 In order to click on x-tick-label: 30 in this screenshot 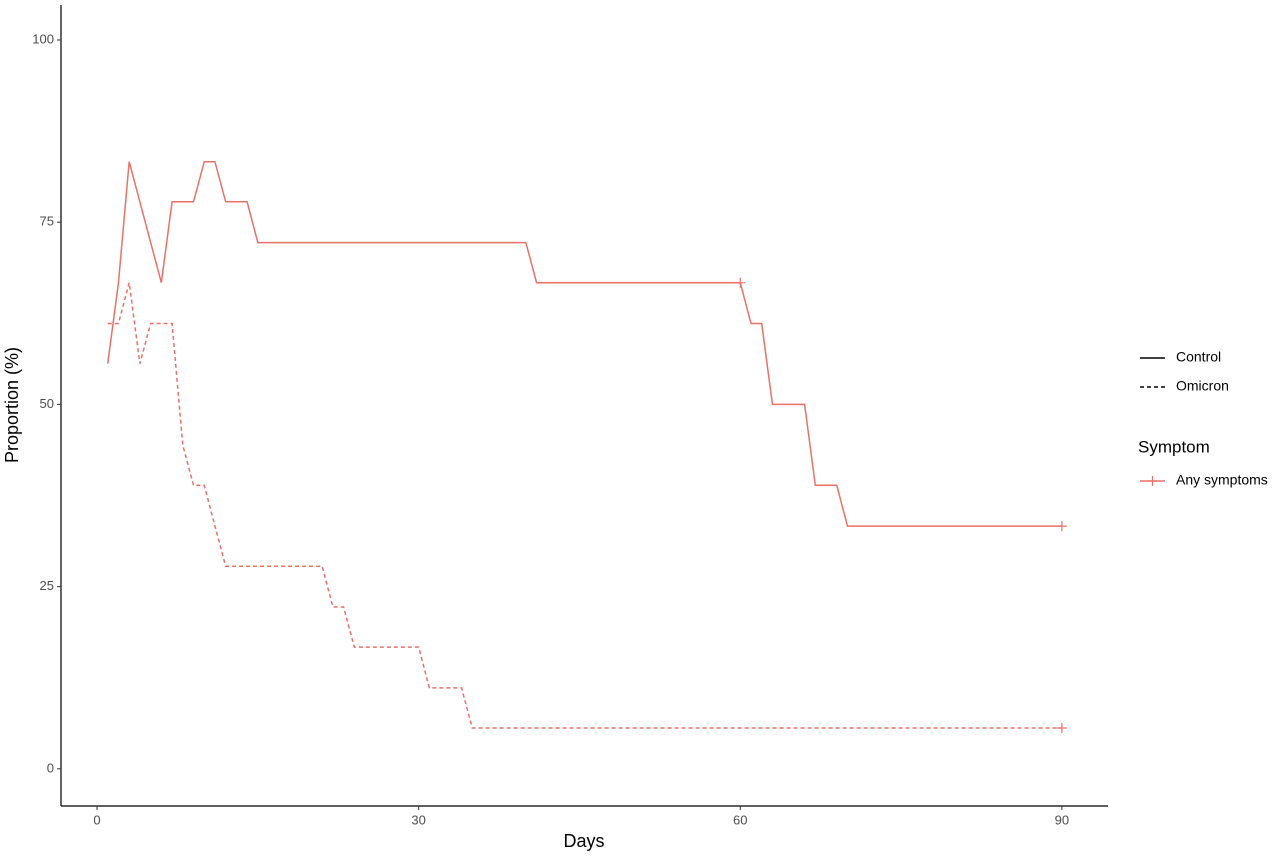, I will do `click(418, 819)`.